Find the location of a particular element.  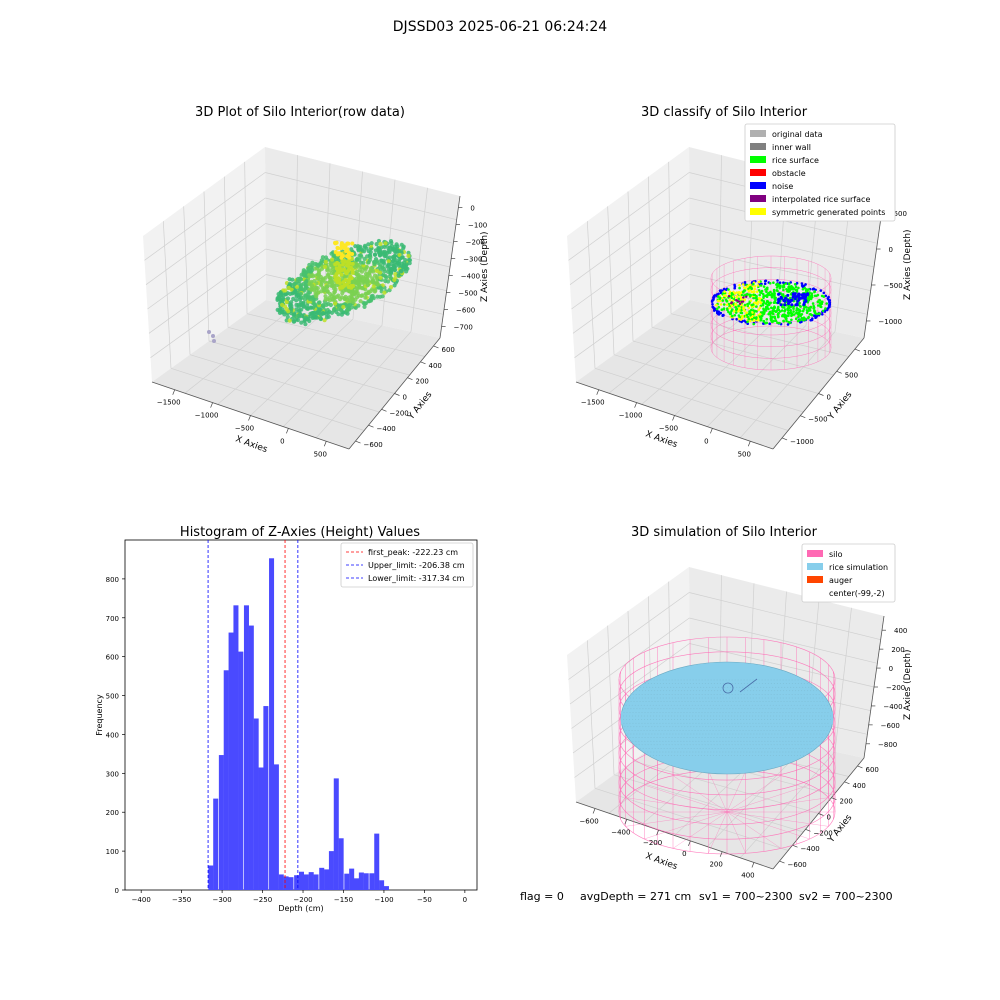

classify-3d-xlabel: X Axies is located at coordinates (661, 439).